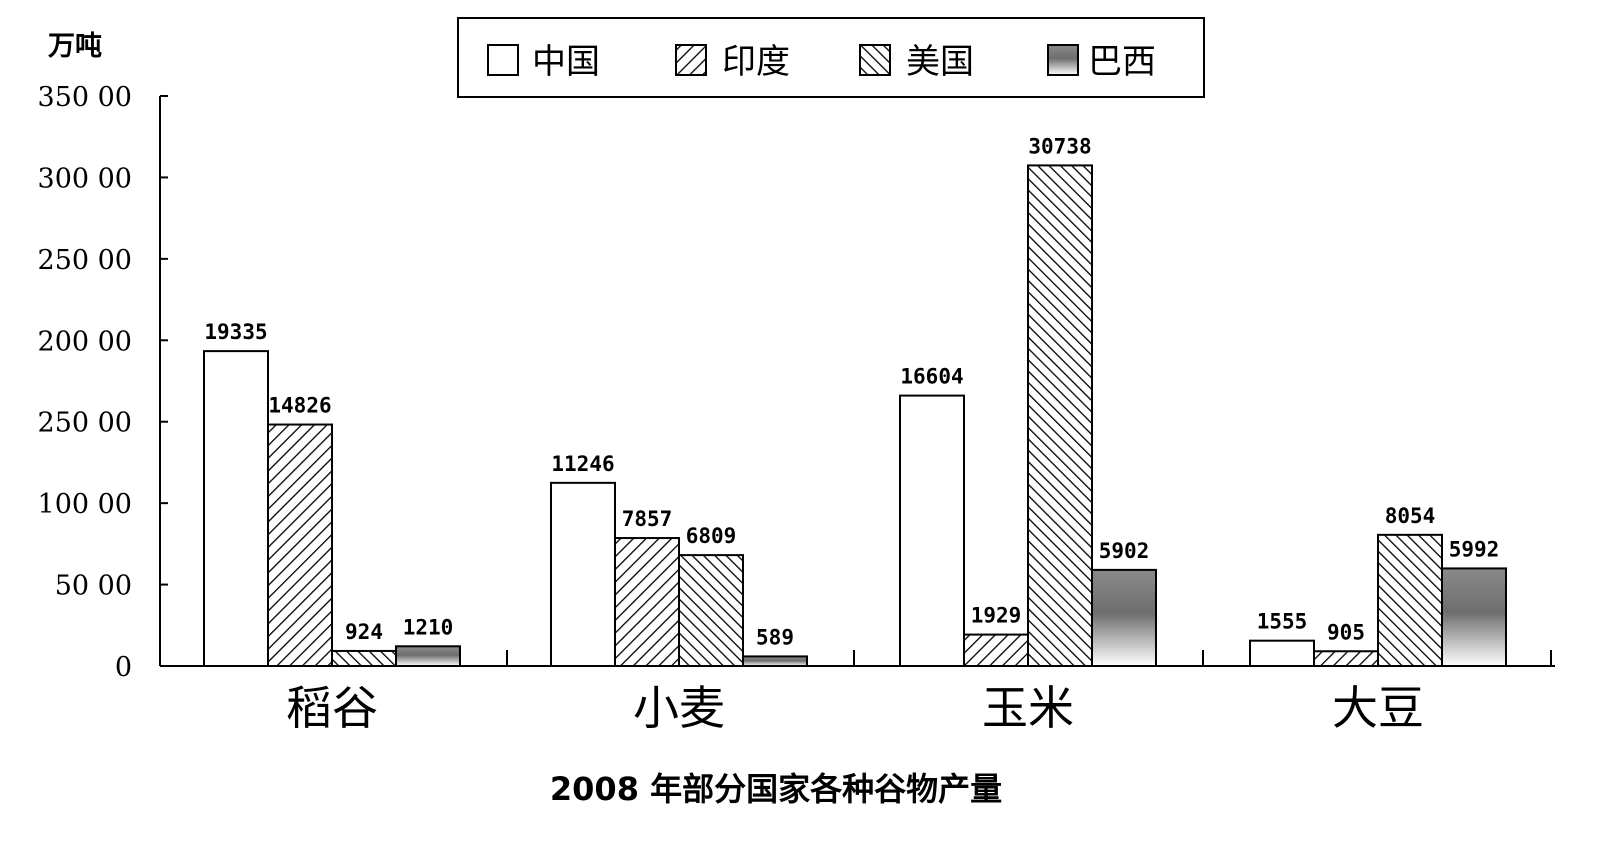  I want to click on legend-item-brazil: 巴西, so click(1101, 62).